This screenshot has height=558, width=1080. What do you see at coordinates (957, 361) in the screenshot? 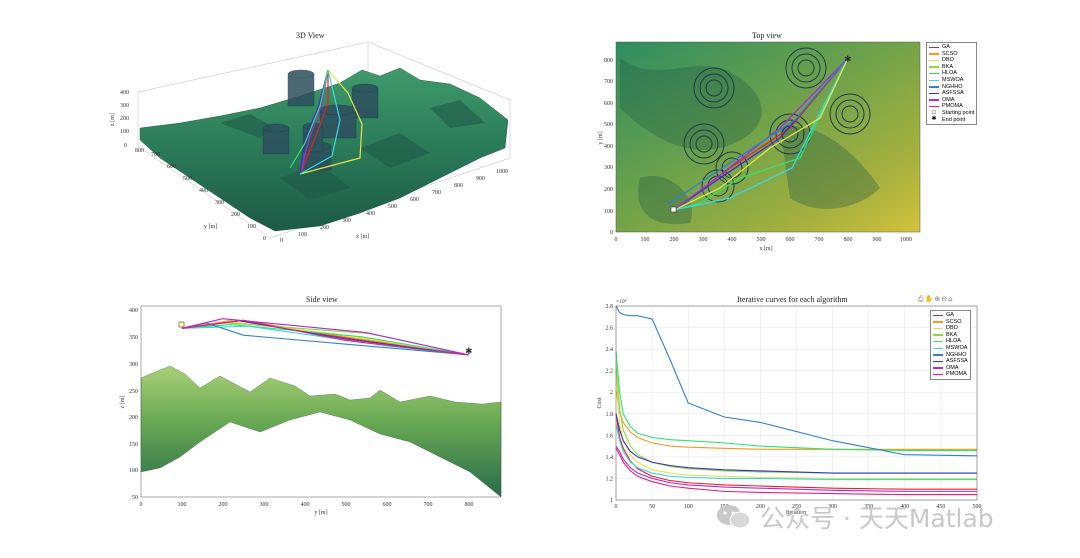
I see `legend-label: ASFSSA` at bounding box center [957, 361].